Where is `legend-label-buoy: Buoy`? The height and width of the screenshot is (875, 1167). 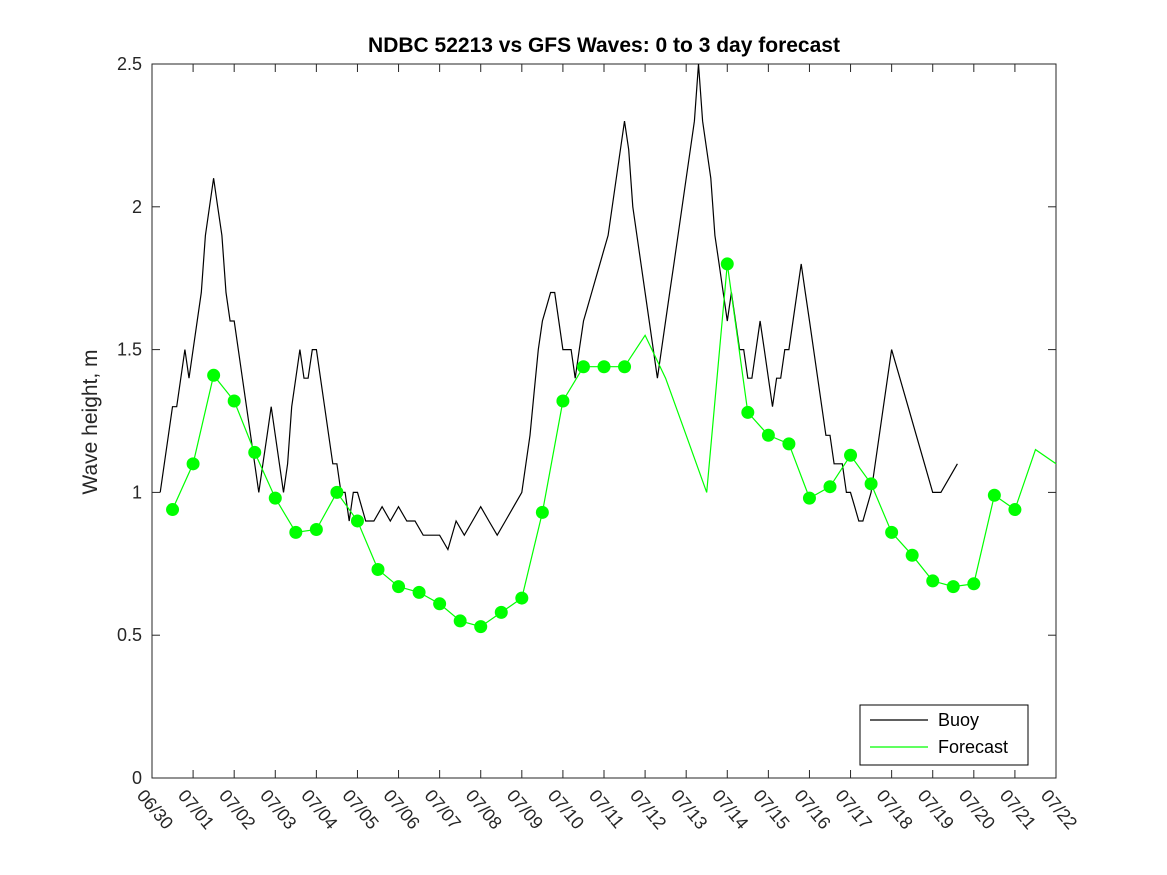
legend-label-buoy: Buoy is located at coordinates (958, 720).